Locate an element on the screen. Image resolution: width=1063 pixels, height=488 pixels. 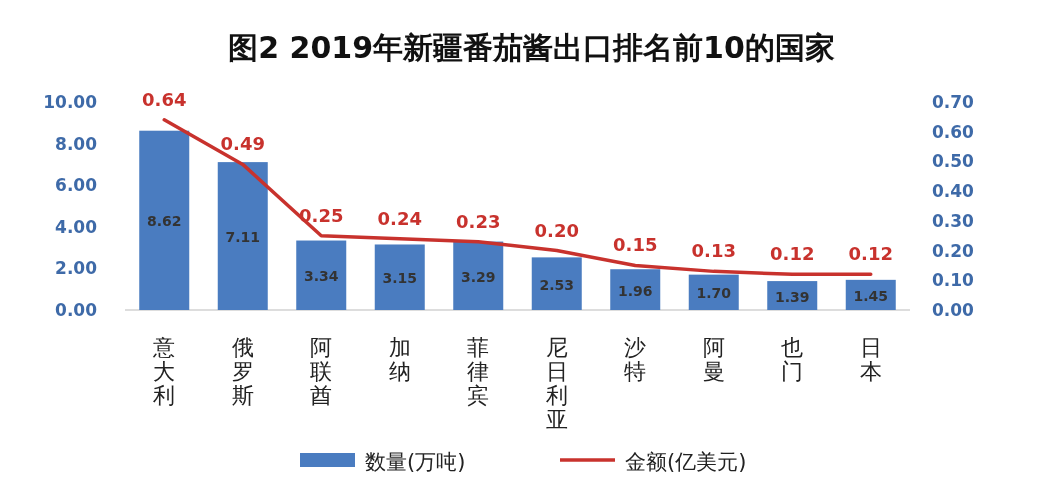
y2-tick-label: 0.70 is located at coordinates (953, 102).